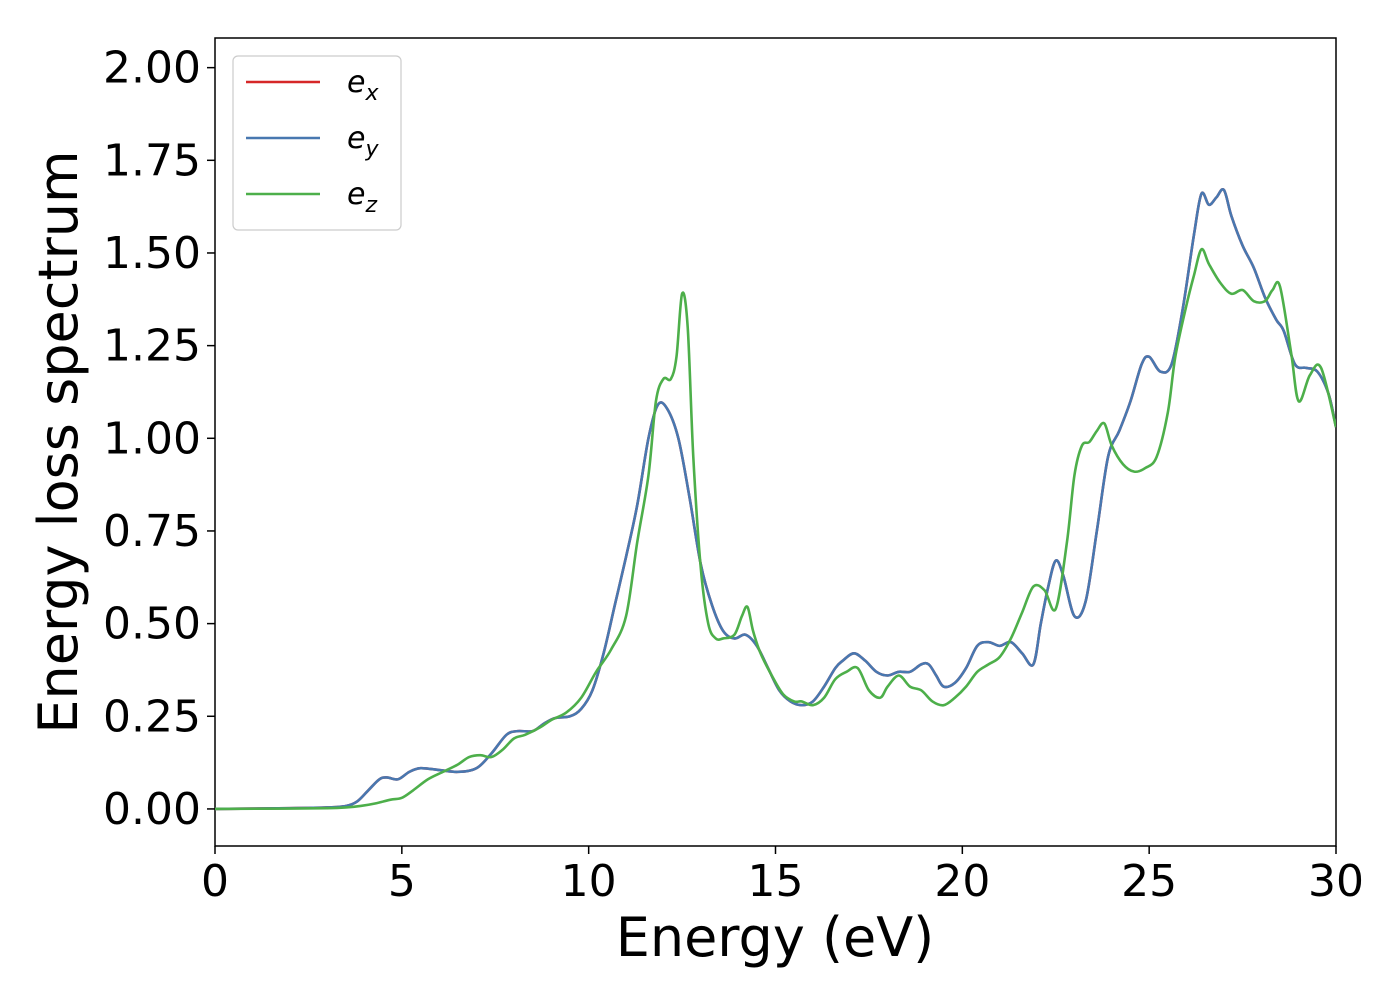 This screenshot has width=1400, height=1000. What do you see at coordinates (152, 346) in the screenshot?
I see `y-tick-label: 1.25` at bounding box center [152, 346].